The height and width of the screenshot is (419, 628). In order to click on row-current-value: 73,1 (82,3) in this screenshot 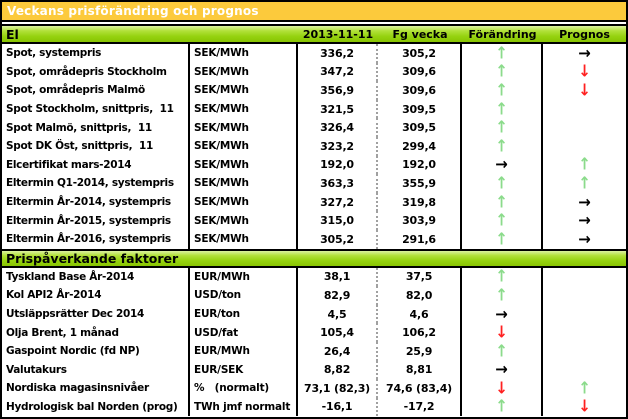, I will do `click(338, 388)`.